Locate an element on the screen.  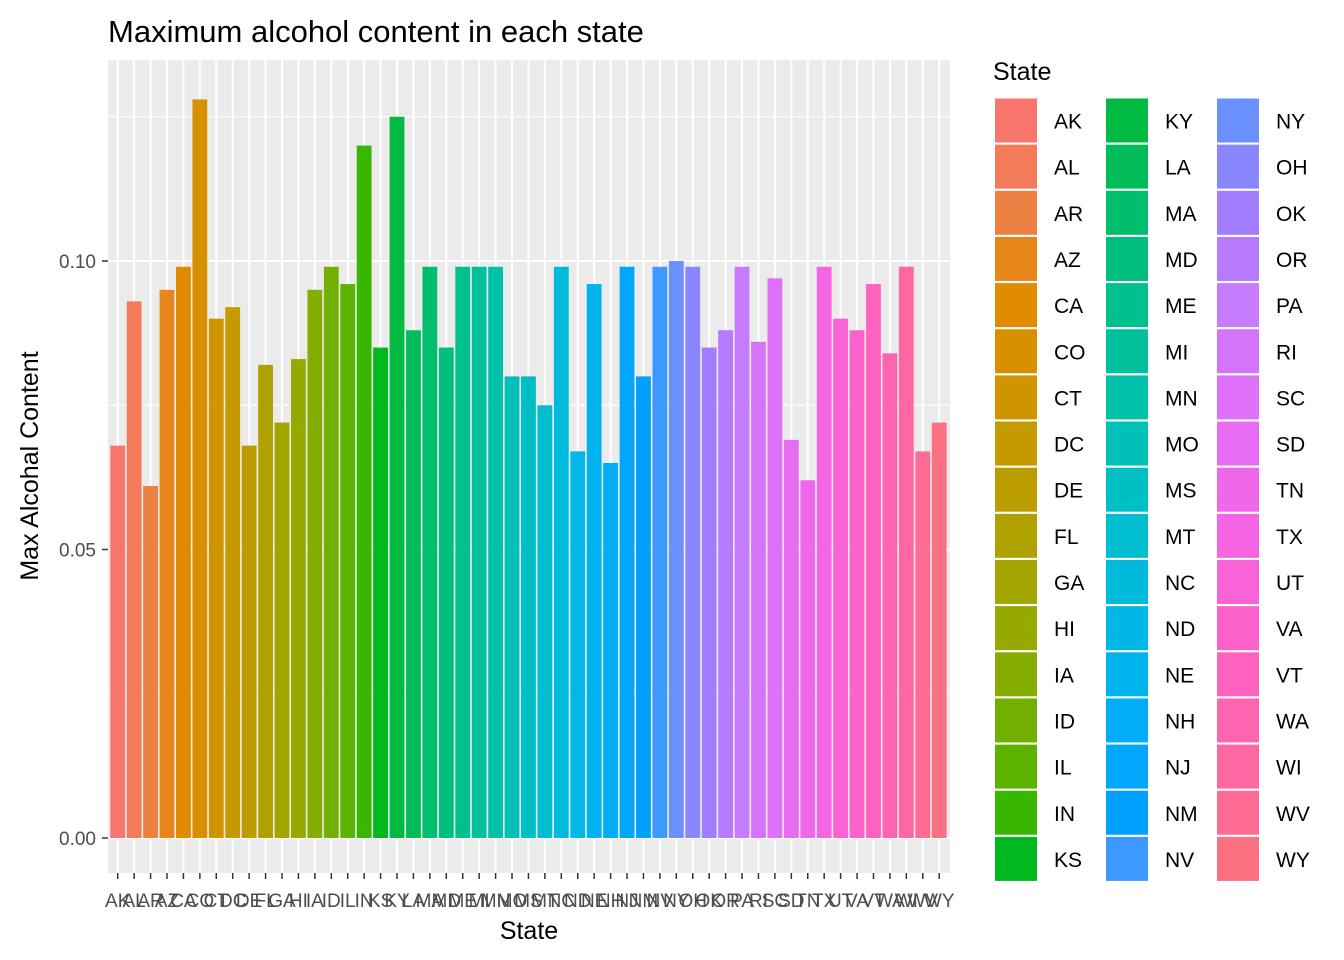
x-tick-label: MO is located at coordinates (512, 901).